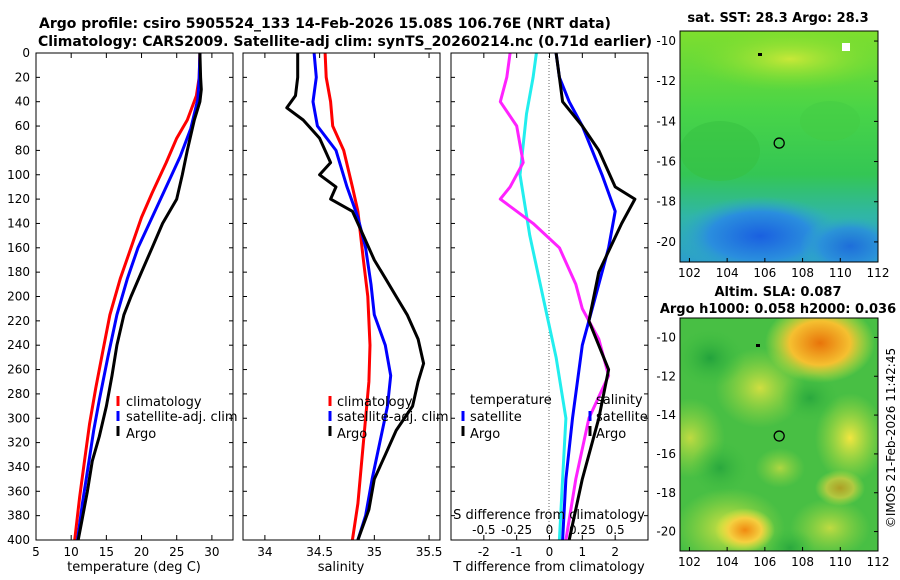  What do you see at coordinates (18, 321) in the screenshot?
I see `depth-tick-label: 220` at bounding box center [18, 321].